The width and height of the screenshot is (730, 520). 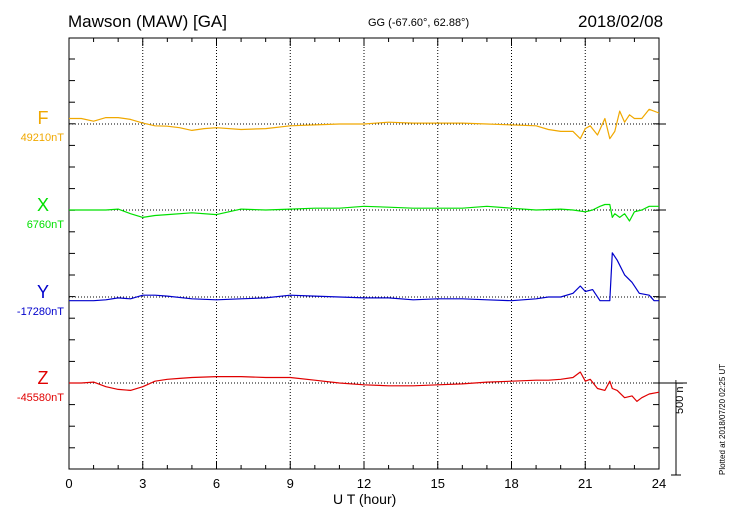 What do you see at coordinates (40, 312) in the screenshot?
I see `series-baseline-label-y: -17280nT` at bounding box center [40, 312].